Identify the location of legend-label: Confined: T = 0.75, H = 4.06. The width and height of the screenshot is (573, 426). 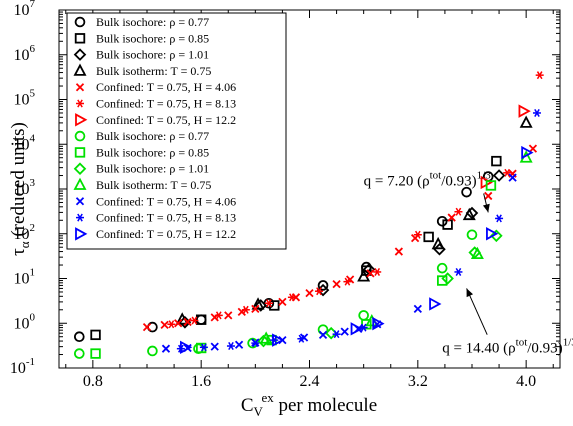
(166, 201).